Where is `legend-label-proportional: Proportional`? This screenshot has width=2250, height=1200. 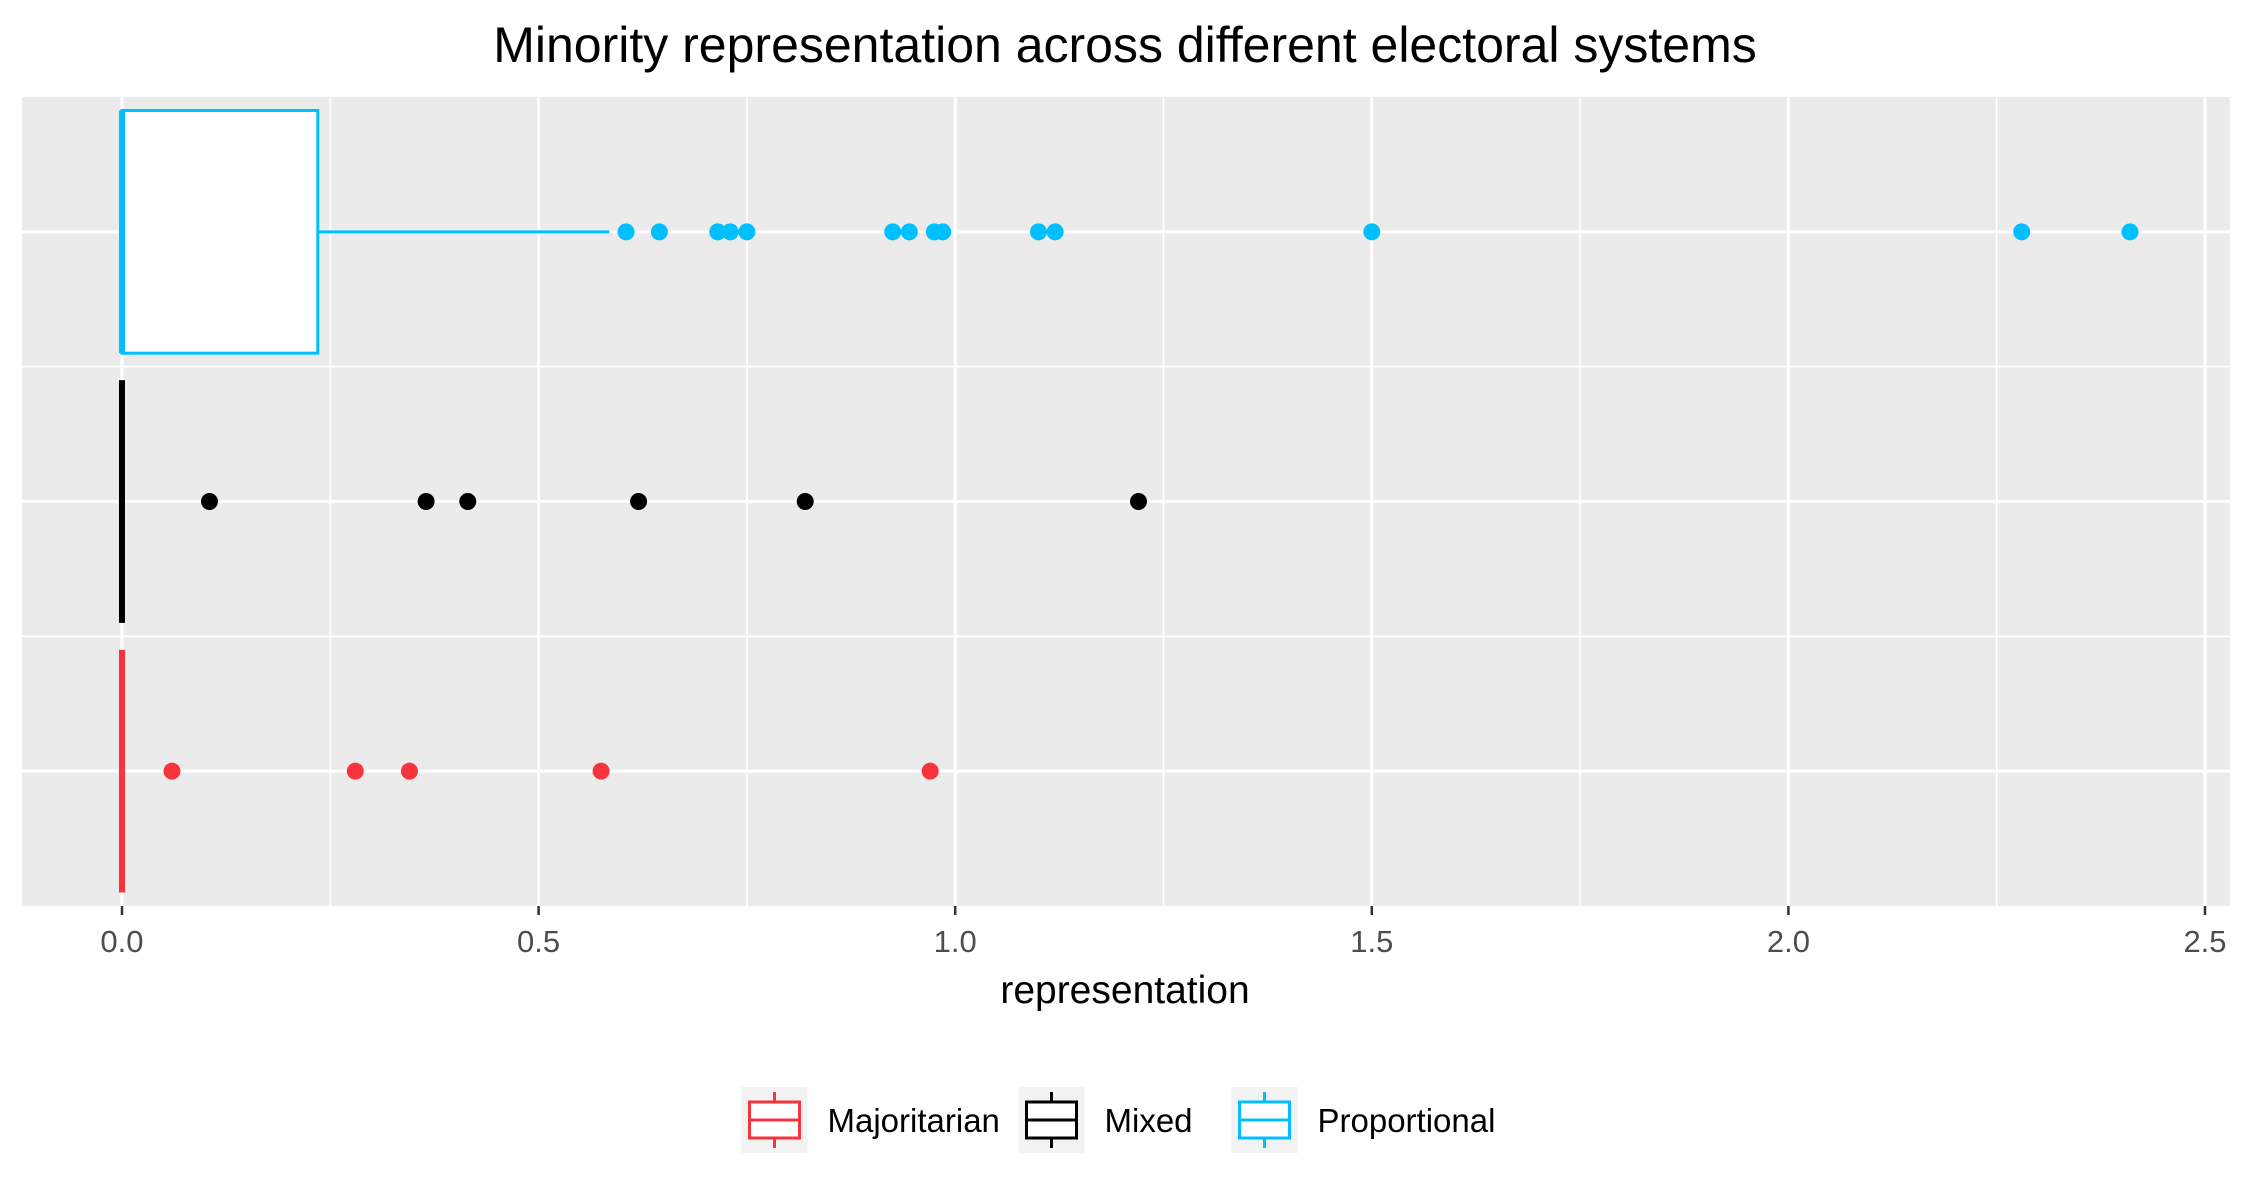 legend-label-proportional: Proportional is located at coordinates (1407, 1120).